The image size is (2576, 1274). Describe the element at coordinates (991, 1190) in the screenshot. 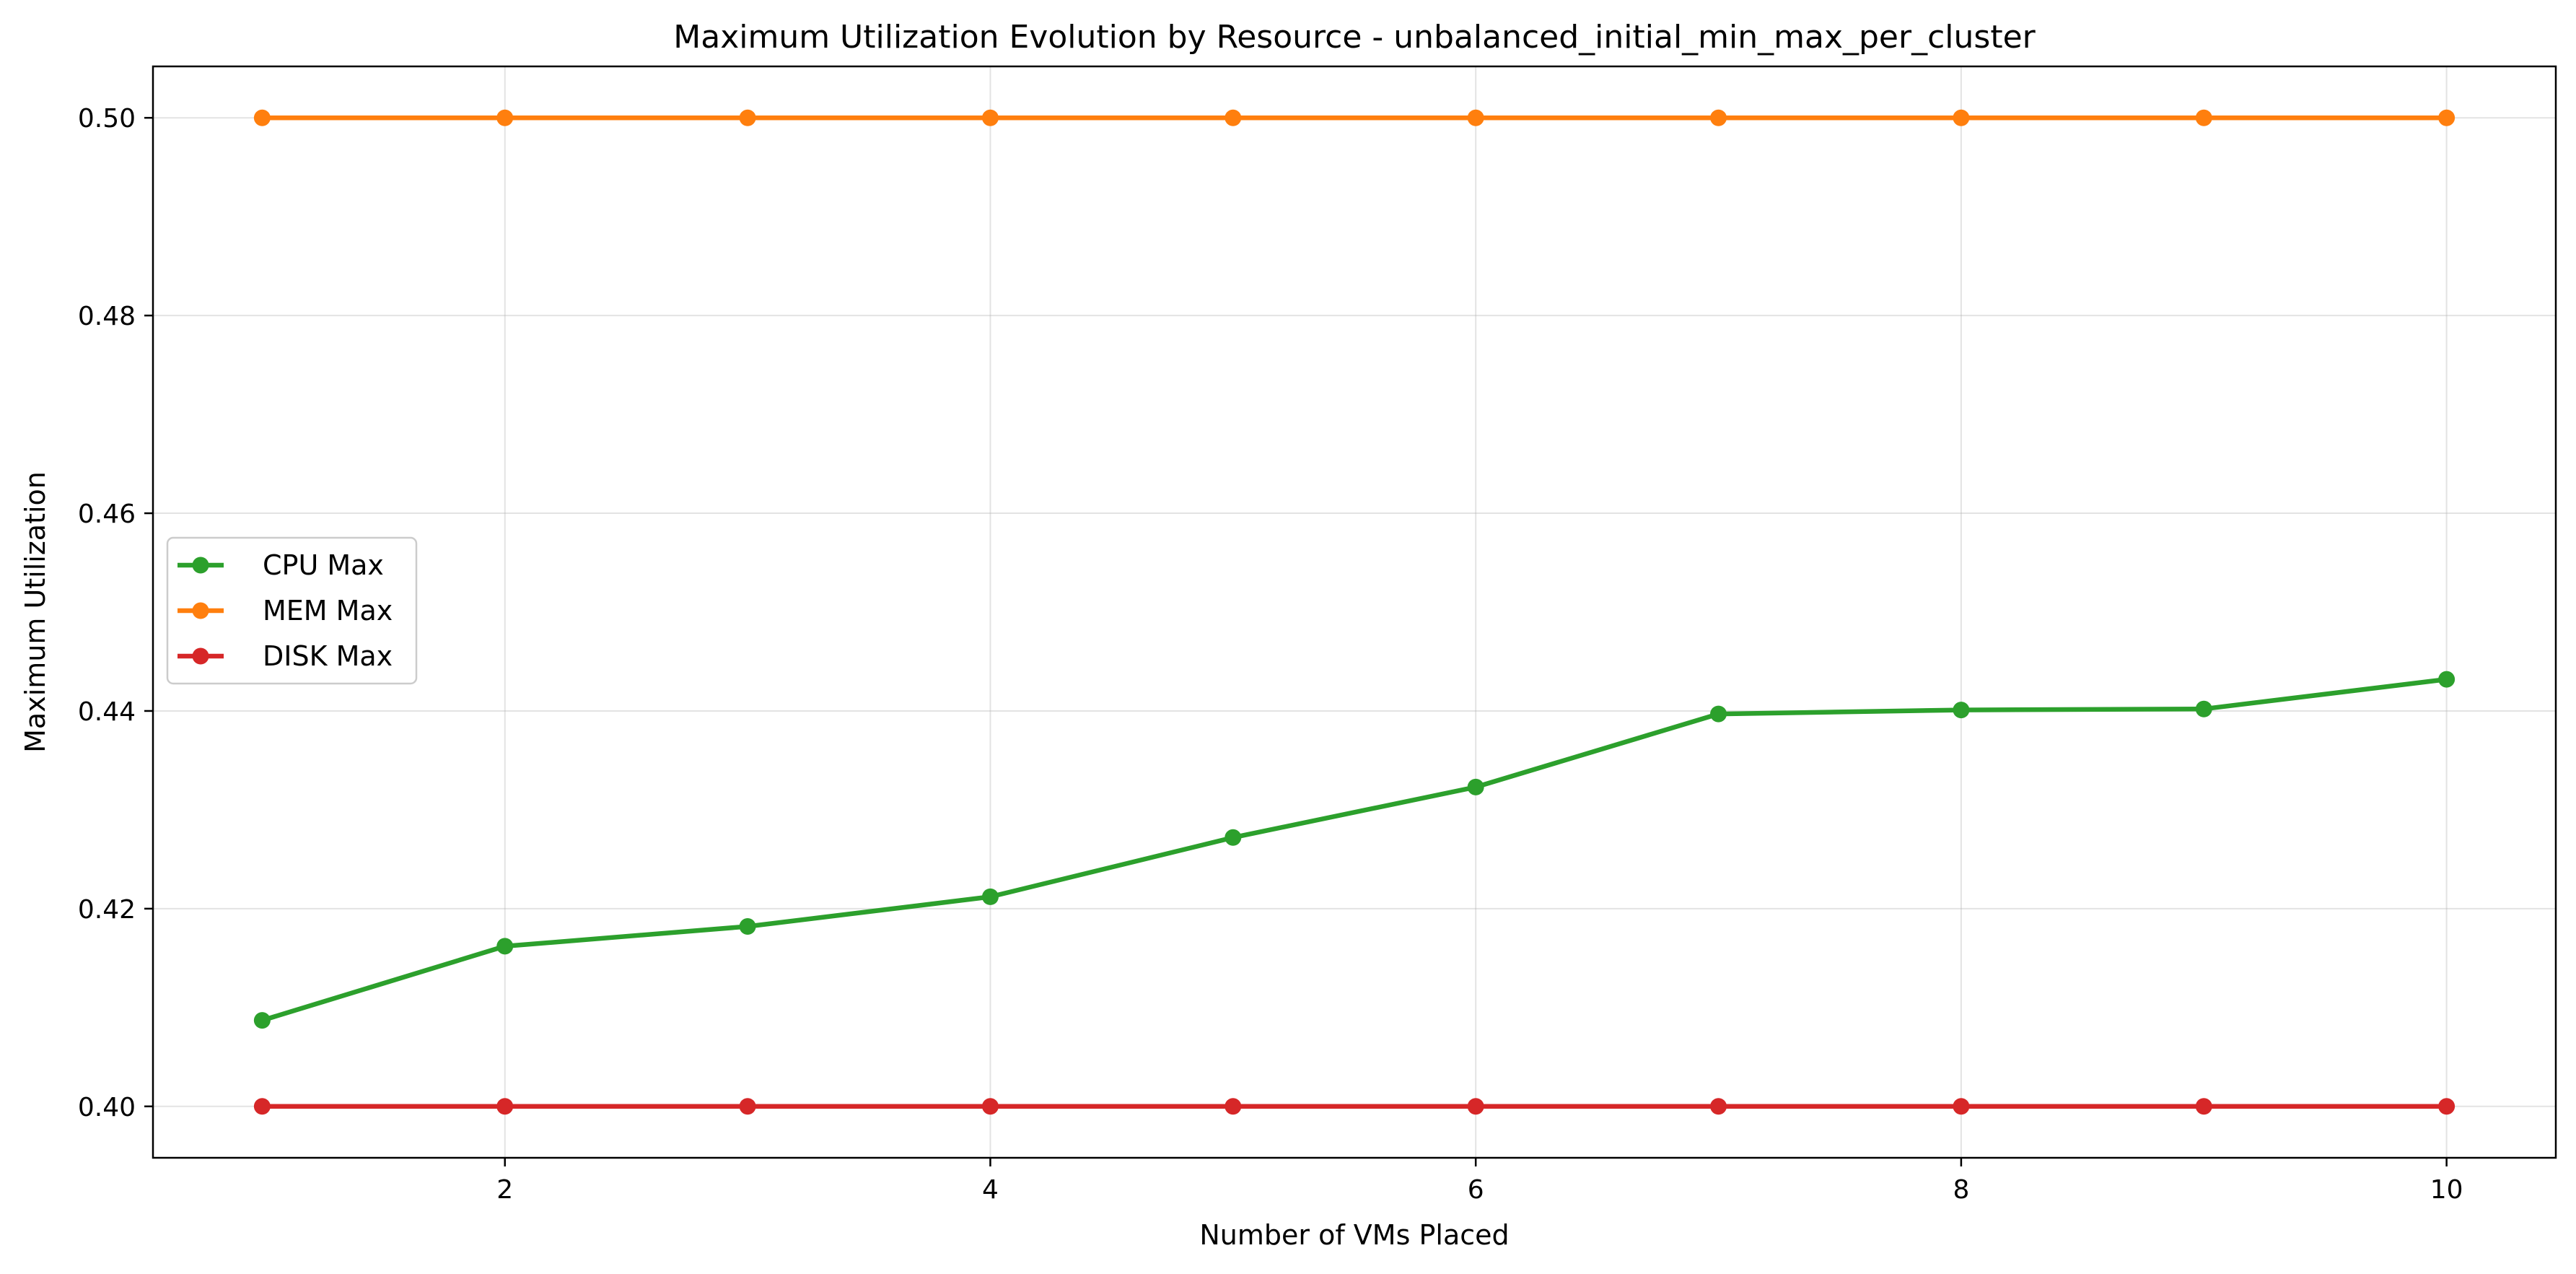

I see `x-tick-label: 4` at that location.